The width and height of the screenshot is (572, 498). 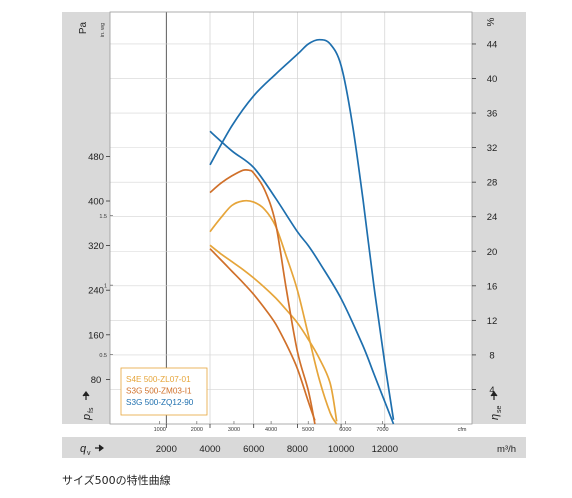 I want to click on left-axis-band, so click(x=86, y=218).